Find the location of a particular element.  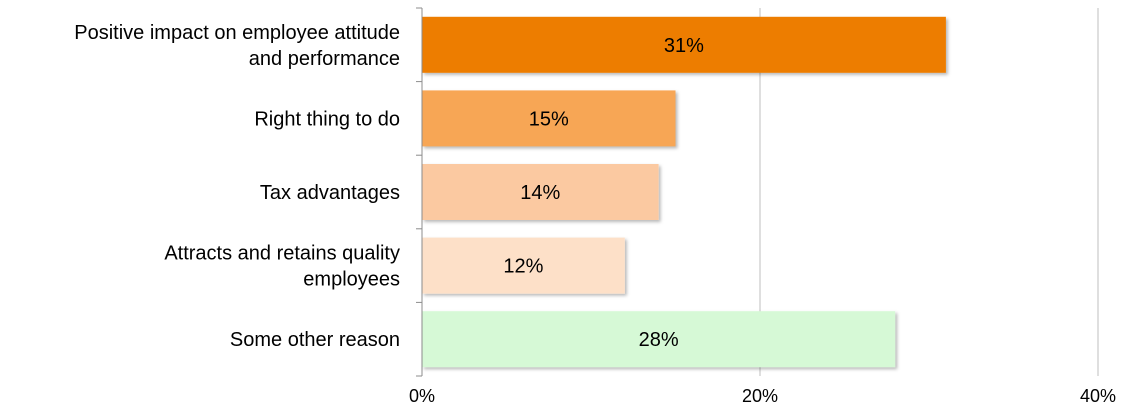

data-label: 15% is located at coordinates (549, 119).